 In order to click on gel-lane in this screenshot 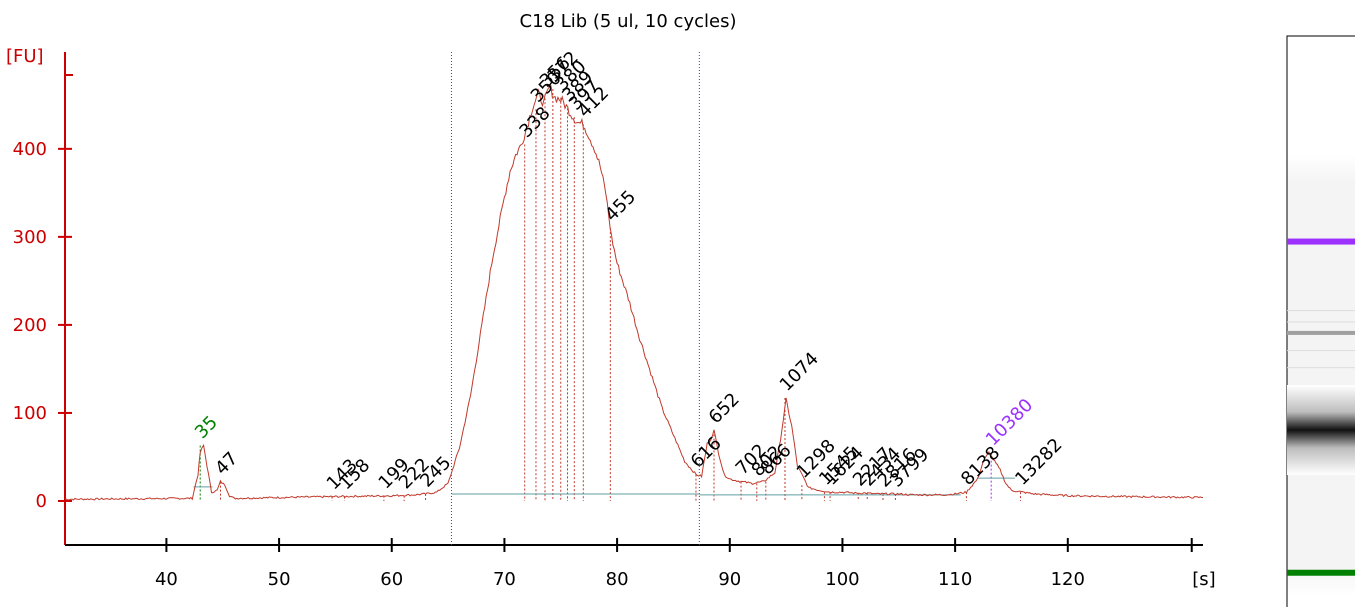, I will do `click(1320, 321)`.